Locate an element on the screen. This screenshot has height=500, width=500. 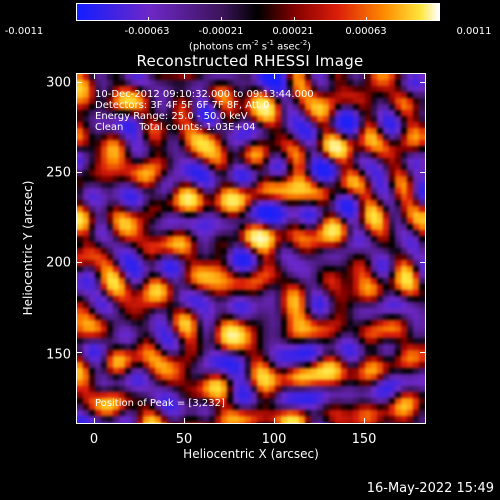
colorbar-tick-label: 0.0011 is located at coordinates (474, 31).